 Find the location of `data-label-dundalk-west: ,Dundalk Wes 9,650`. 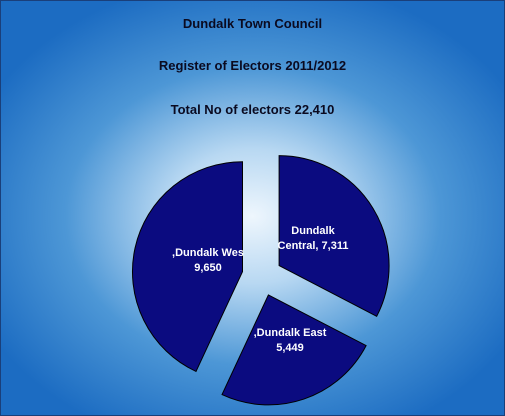

data-label-dundalk-west: ,Dundalk Wes 9,650 is located at coordinates (208, 260).